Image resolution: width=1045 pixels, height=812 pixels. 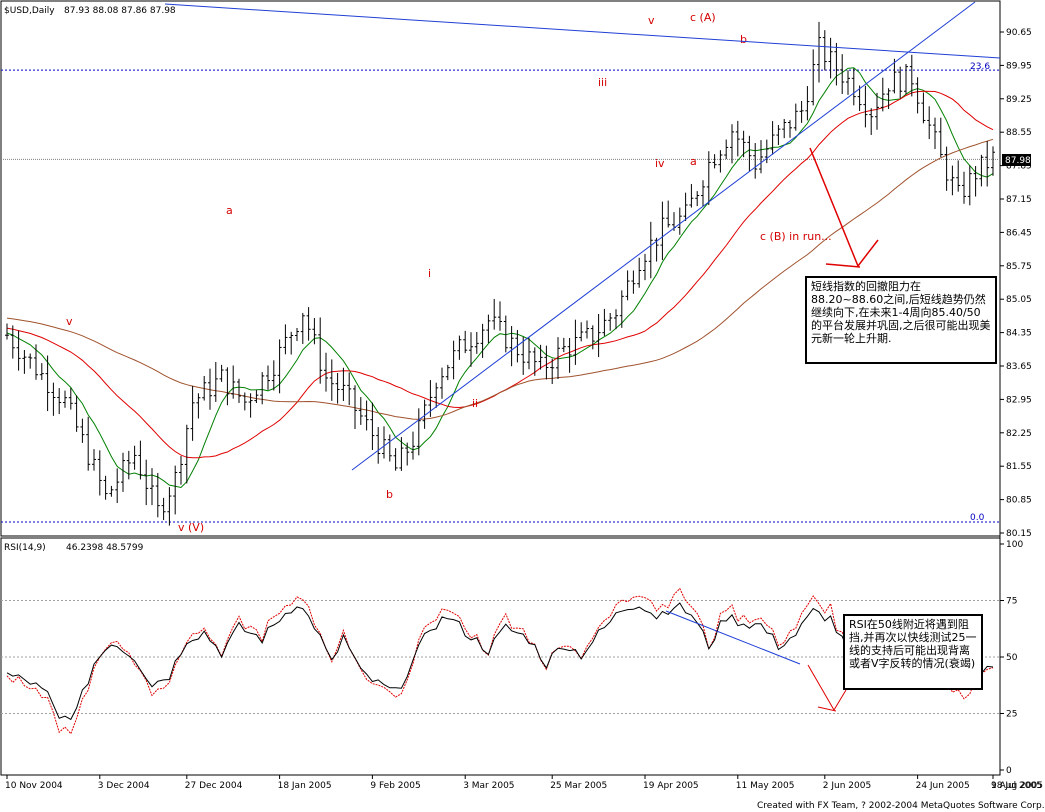 I want to click on wave-label-i: i, so click(x=429, y=273).